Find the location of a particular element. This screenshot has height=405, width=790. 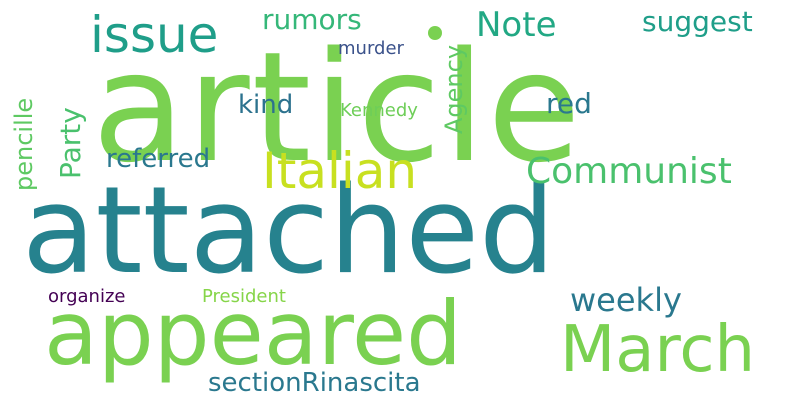

word-organize: organize is located at coordinates (87, 296).